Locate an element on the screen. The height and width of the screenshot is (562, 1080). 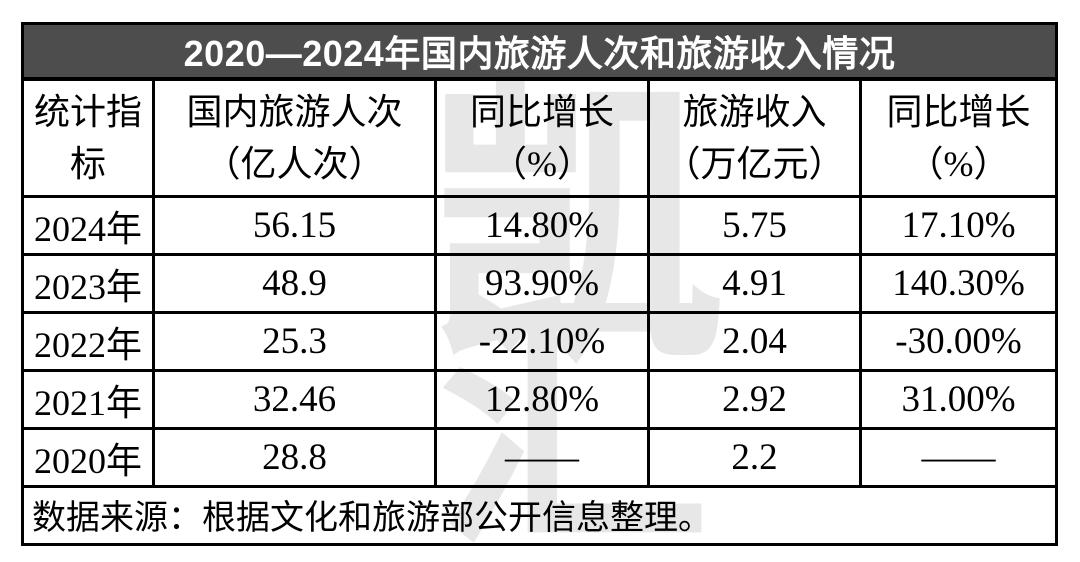
trips-cell: 48.9 is located at coordinates (294, 283).